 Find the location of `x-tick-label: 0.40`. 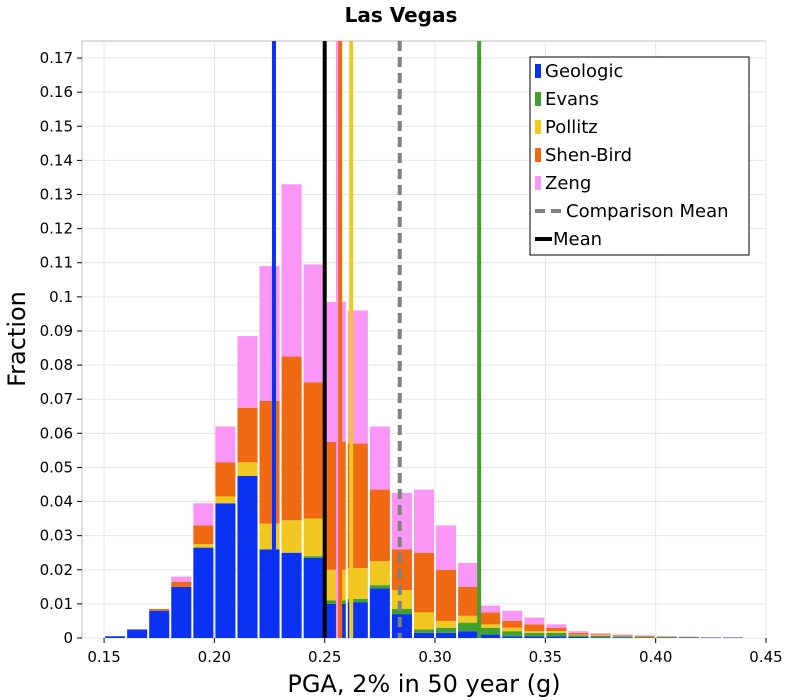

x-tick-label: 0.40 is located at coordinates (655, 657).